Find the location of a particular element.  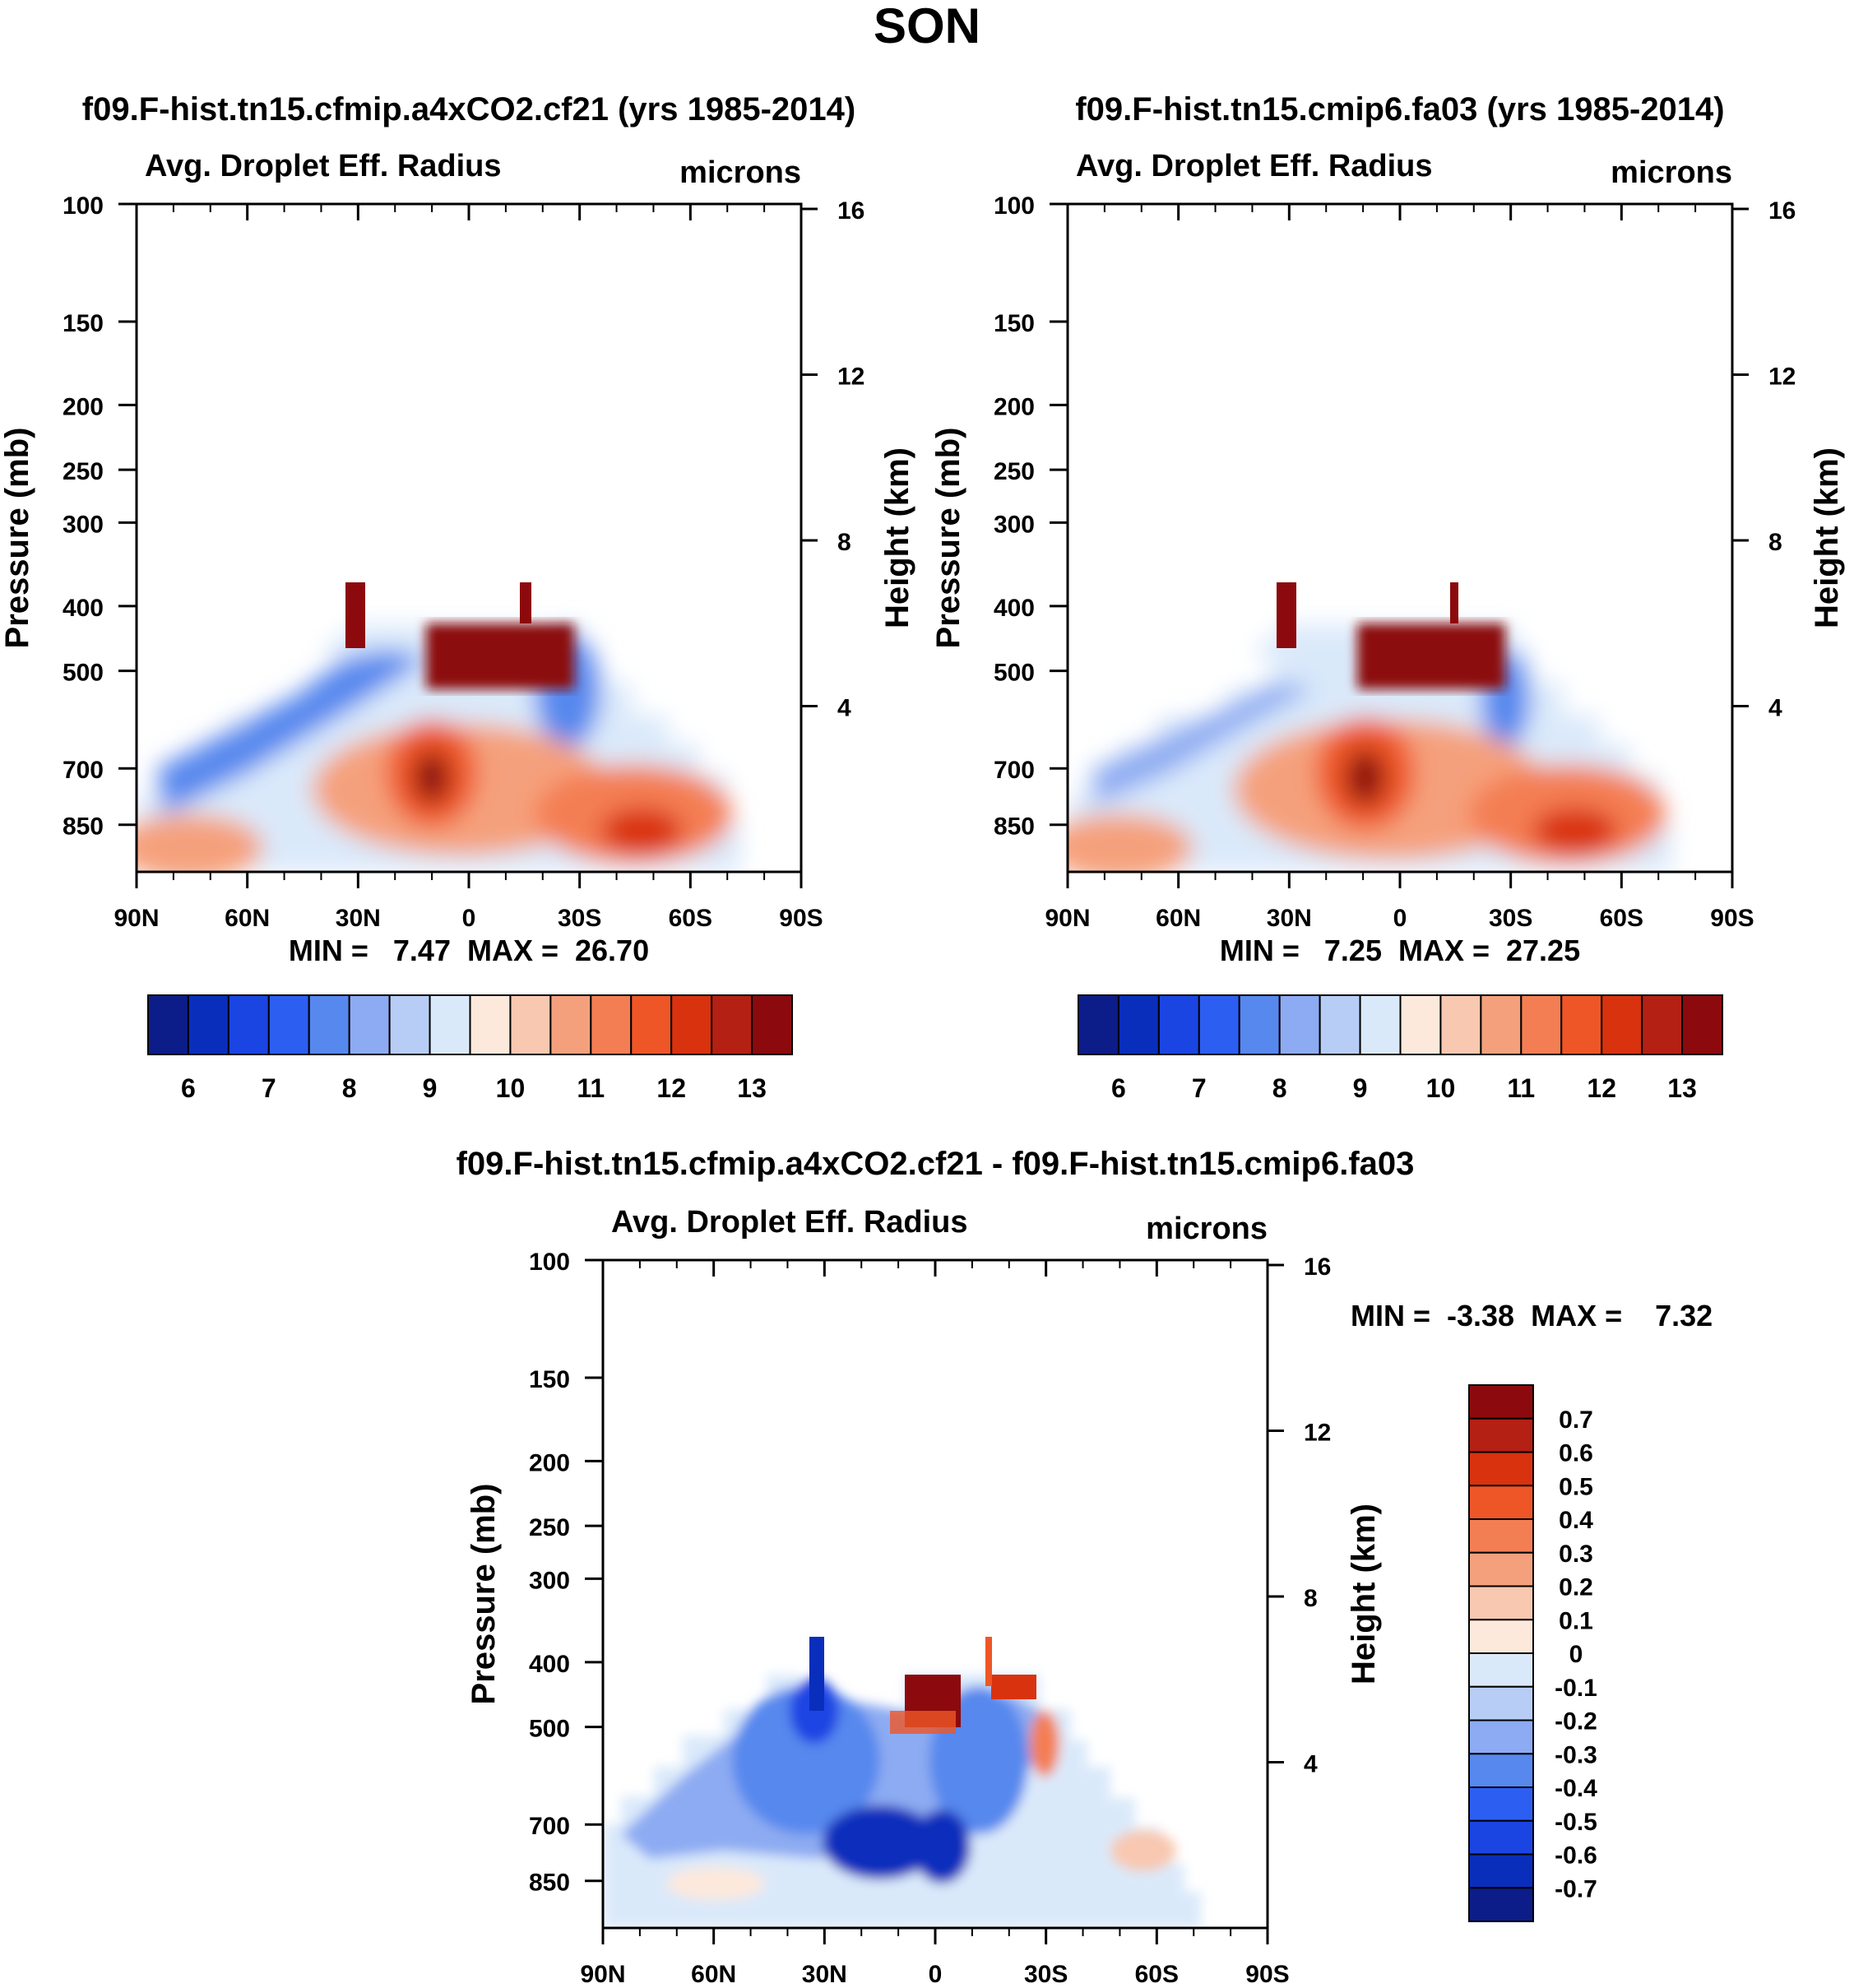

y2-tick-label: 16 is located at coordinates (1317, 1268).